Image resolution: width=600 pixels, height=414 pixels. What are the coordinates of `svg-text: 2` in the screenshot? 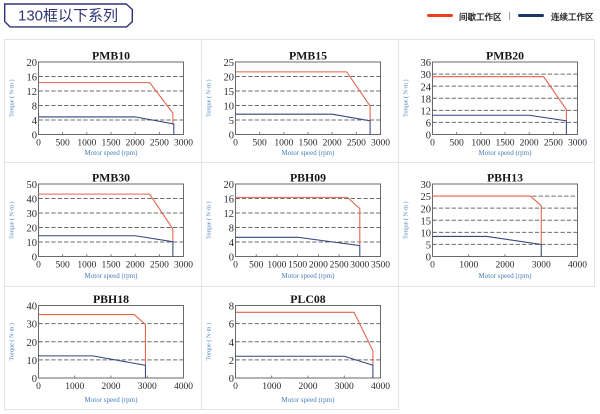 It's located at (231, 361).